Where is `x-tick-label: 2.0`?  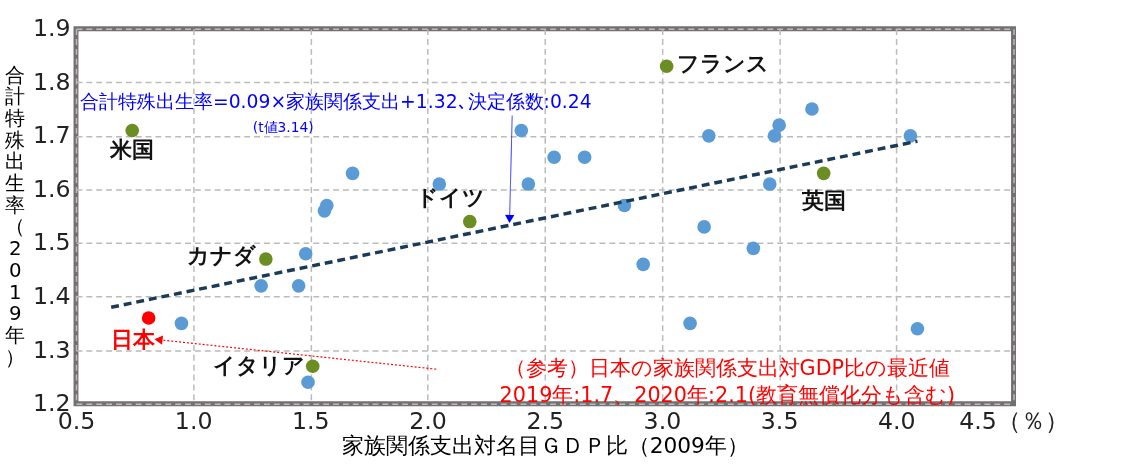
x-tick-label: 2.0 is located at coordinates (428, 420).